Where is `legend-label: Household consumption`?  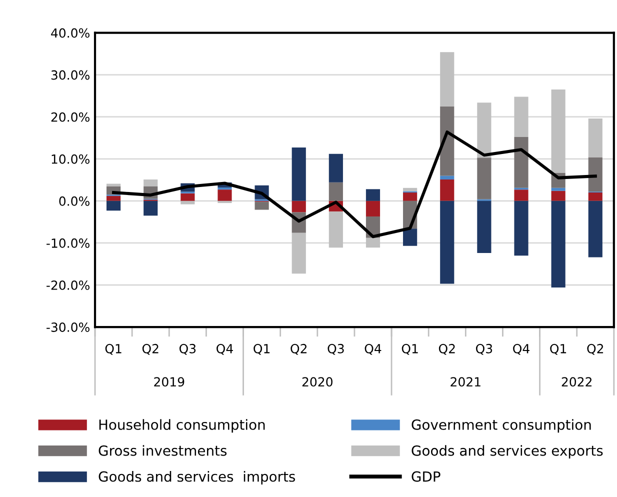
legend-label: Household consumption is located at coordinates (182, 426).